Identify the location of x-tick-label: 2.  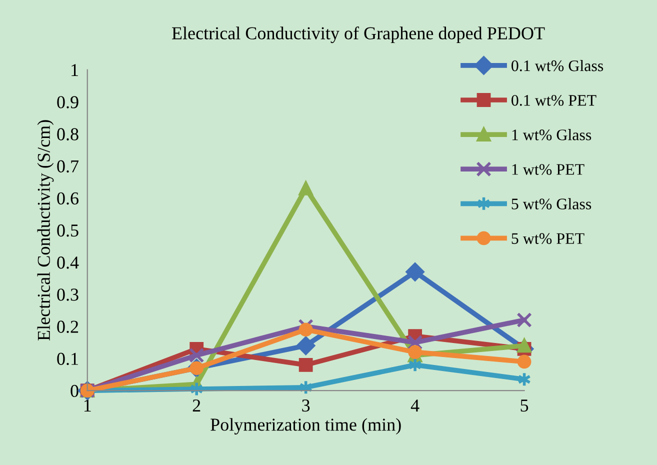
(196, 406).